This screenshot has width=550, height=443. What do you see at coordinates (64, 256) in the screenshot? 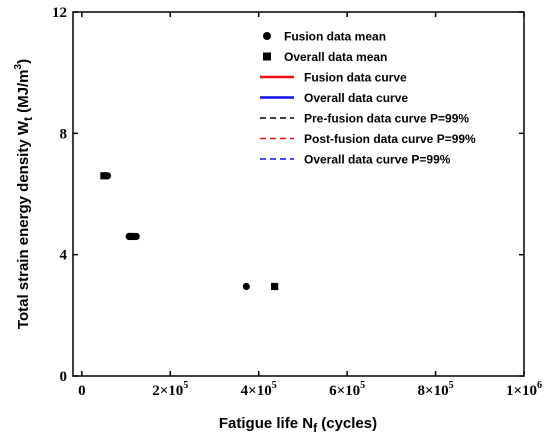
I see `y-tick-label: 4` at bounding box center [64, 256].